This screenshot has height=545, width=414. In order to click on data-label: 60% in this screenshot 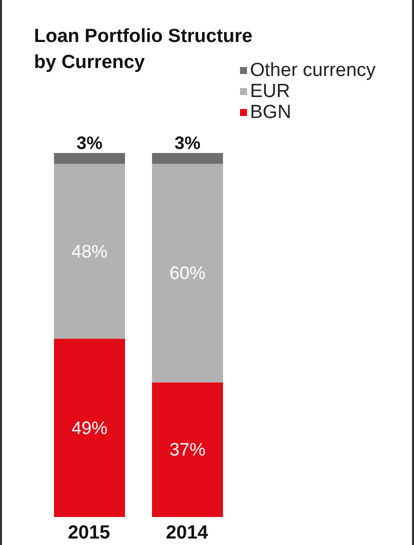, I will do `click(187, 273)`.